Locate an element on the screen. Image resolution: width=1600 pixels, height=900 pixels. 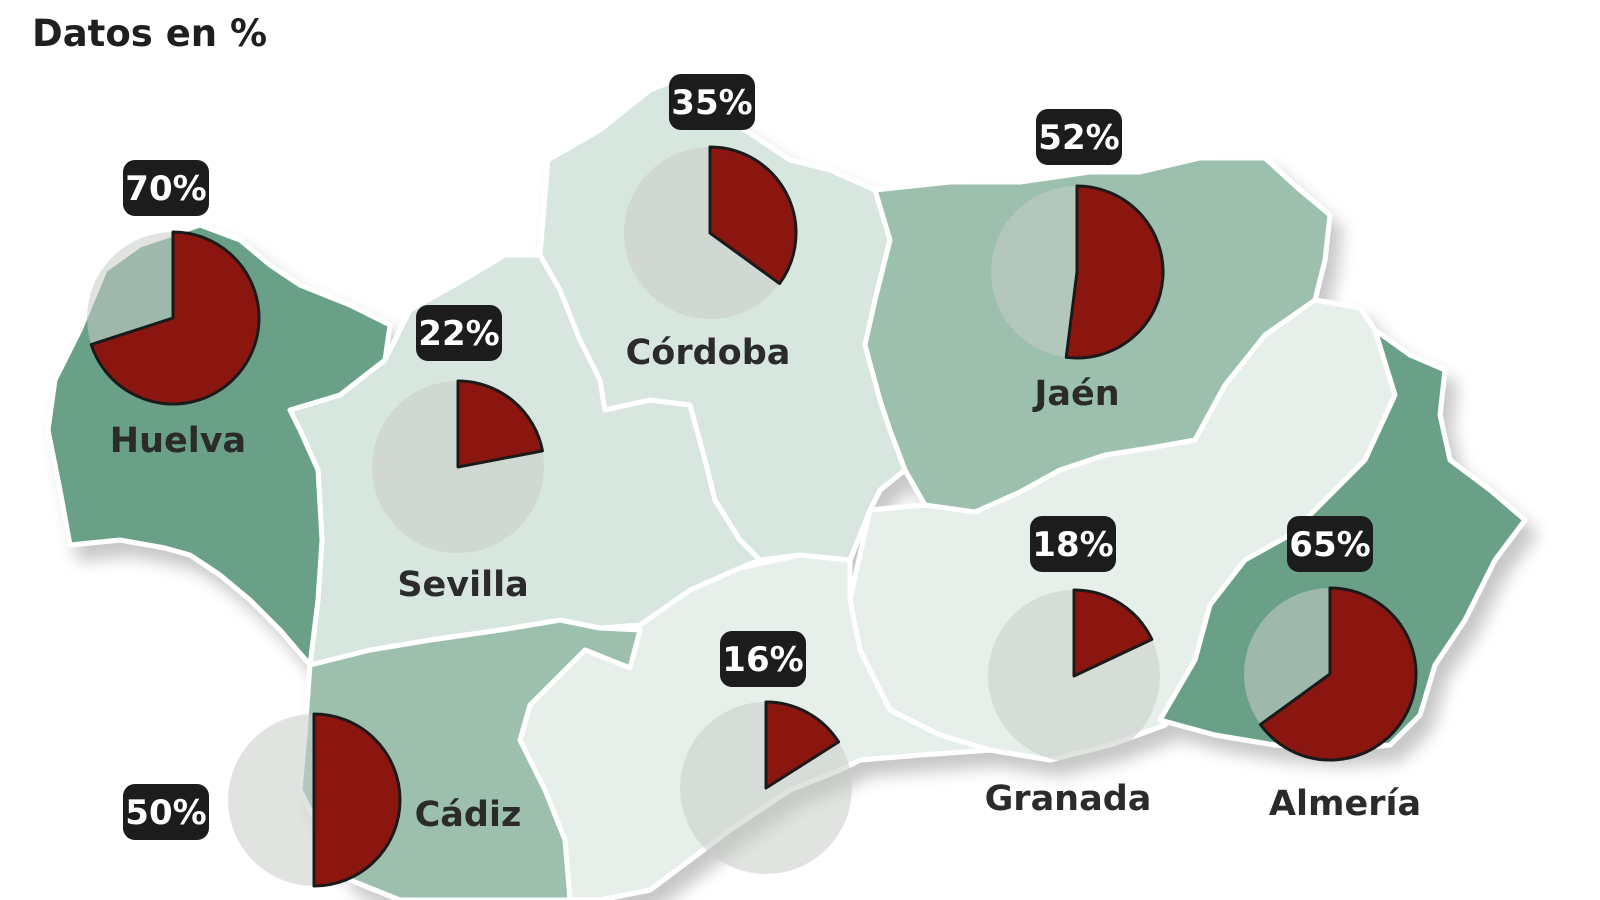
pie-slice-jaen is located at coordinates (1114, 272).